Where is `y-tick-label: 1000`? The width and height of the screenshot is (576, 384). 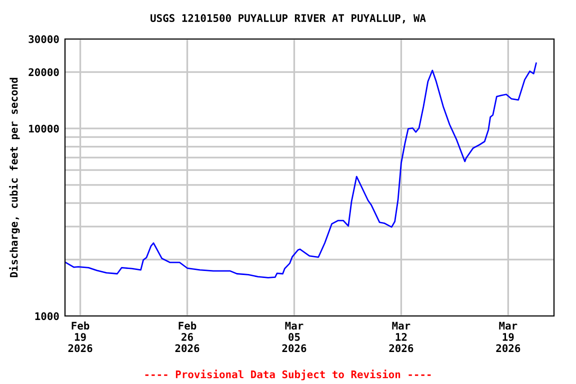 y-tick-label: 1000 is located at coordinates (47, 316).